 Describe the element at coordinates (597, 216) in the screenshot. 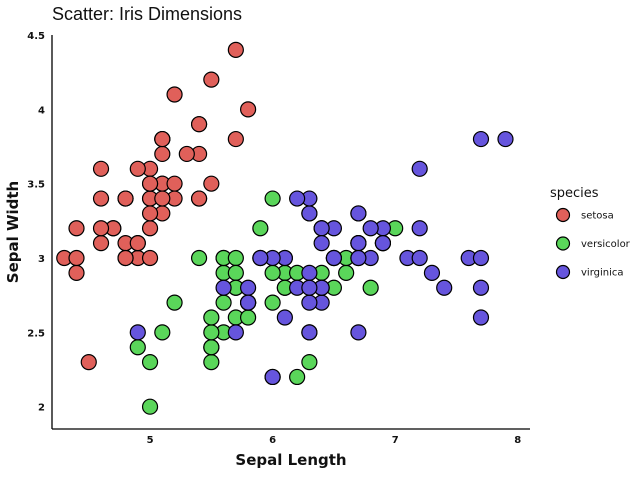

I see `legend-label-setosa: setosa` at that location.